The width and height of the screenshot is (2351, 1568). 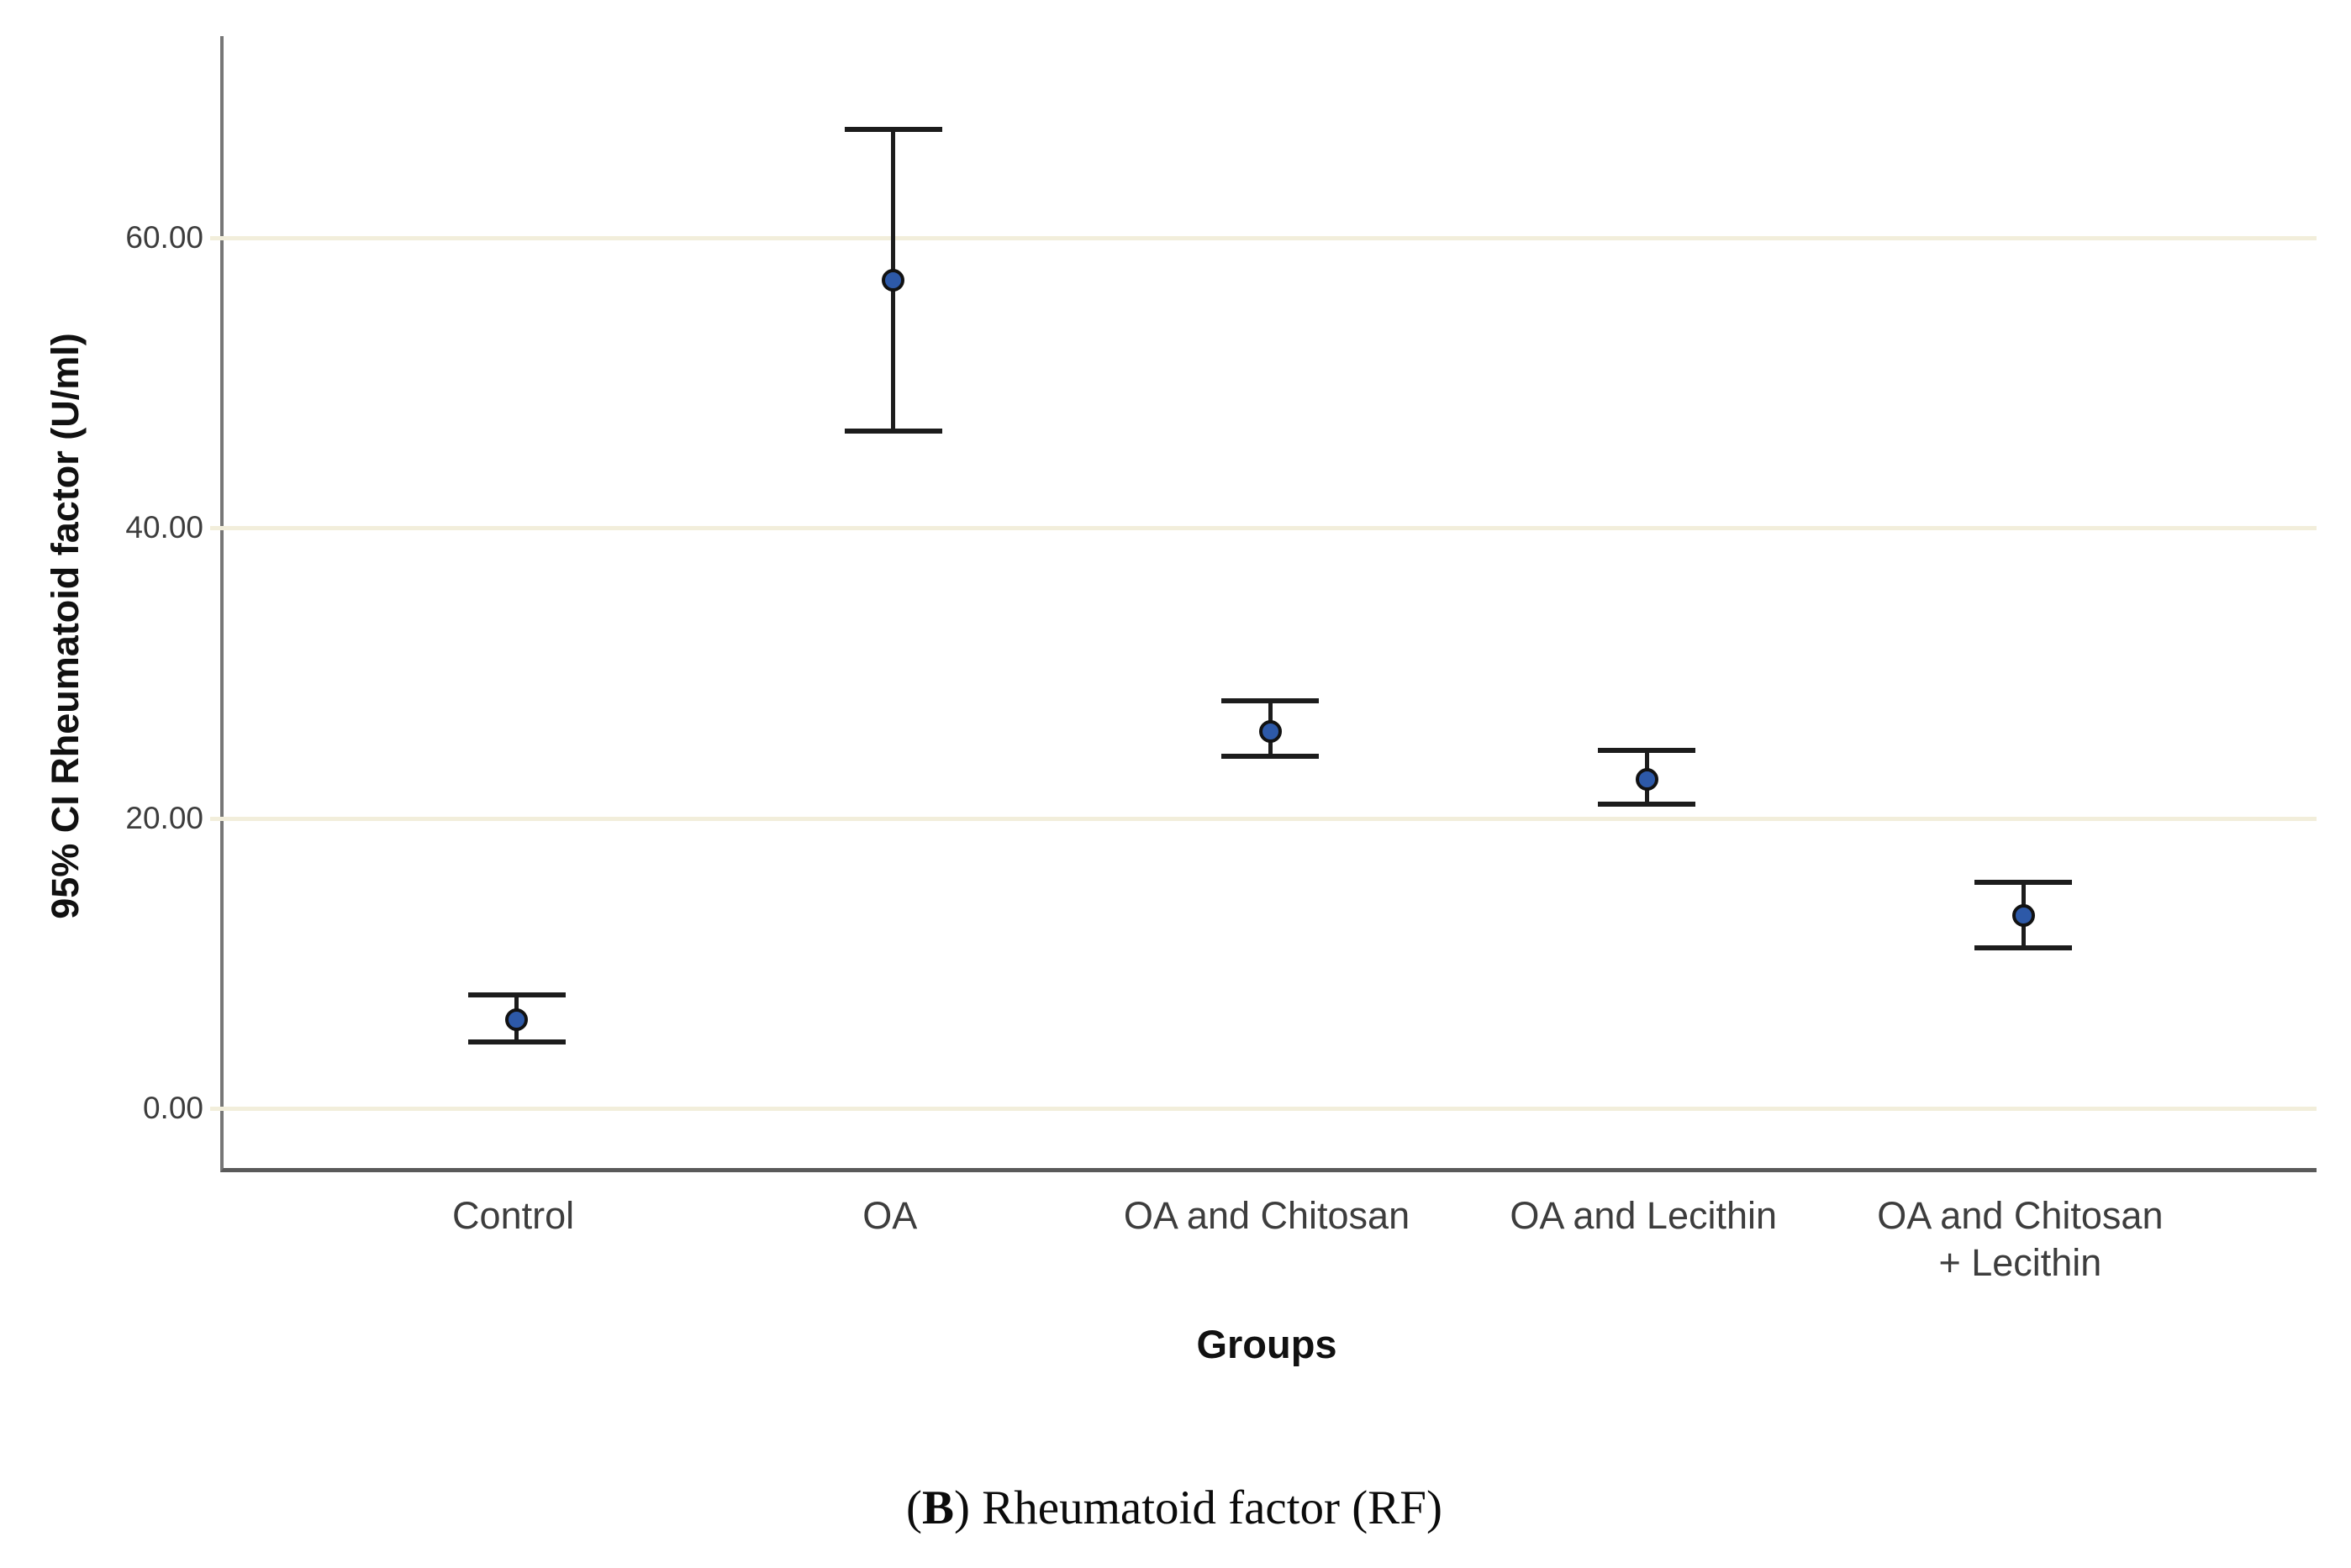 I want to click on y-tick-label: 20.00, so click(x=164, y=817).